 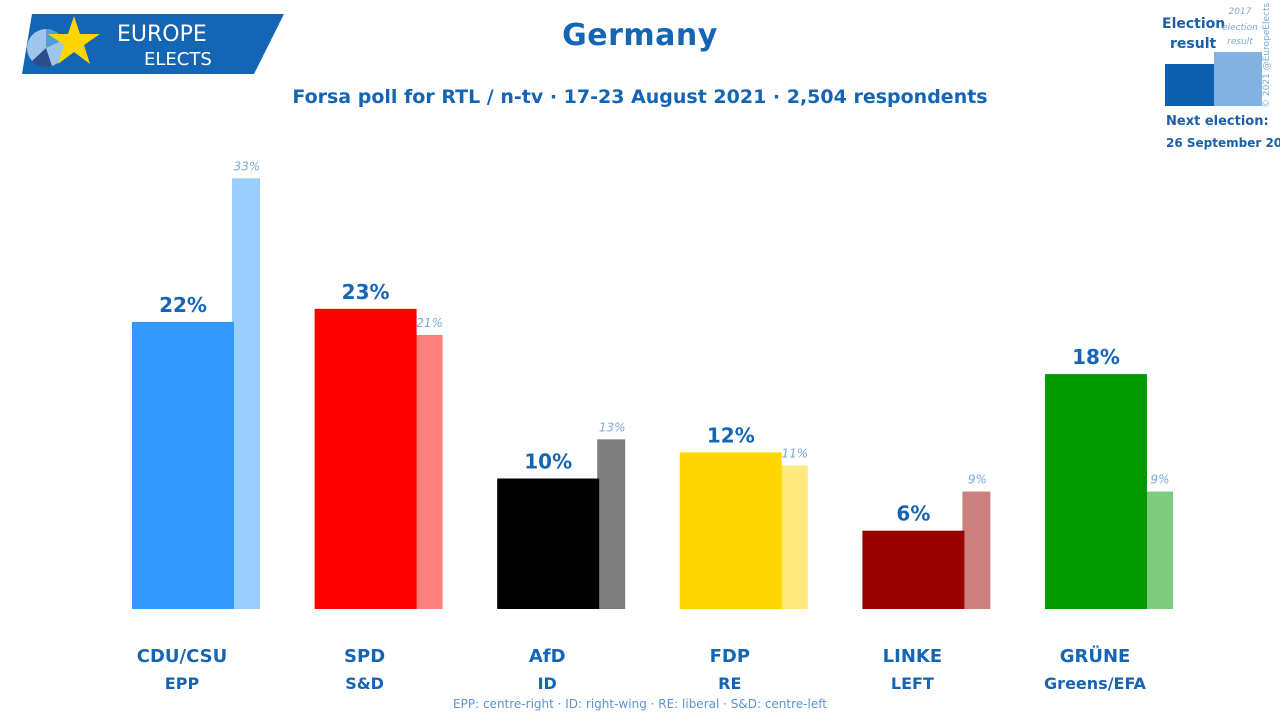 What do you see at coordinates (794, 453) in the screenshot?
I see `previous-value-label: 11%` at bounding box center [794, 453].